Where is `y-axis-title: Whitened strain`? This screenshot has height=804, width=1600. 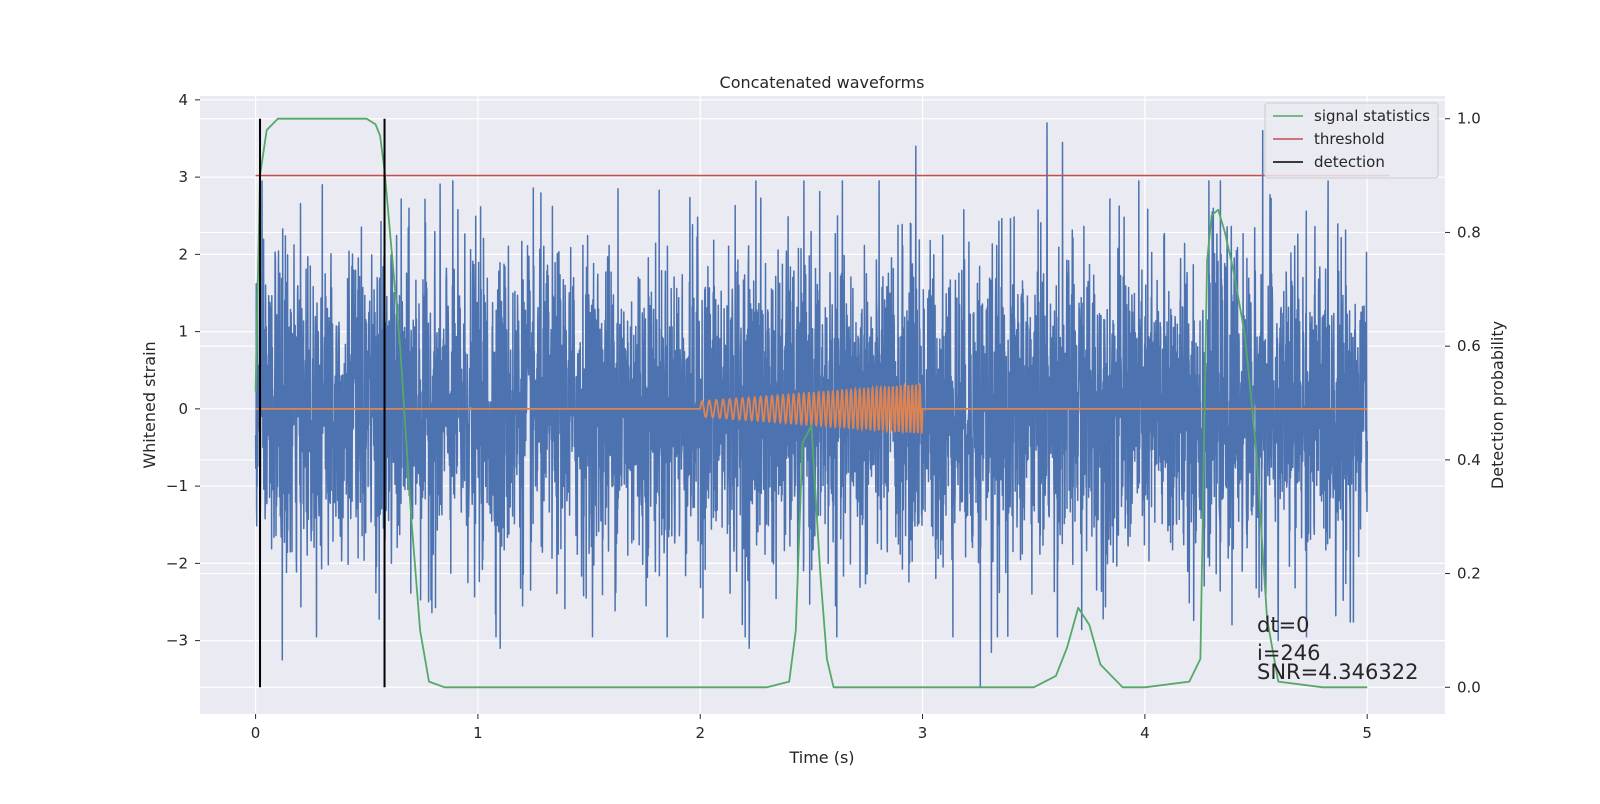 y-axis-title: Whitened strain is located at coordinates (149, 404).